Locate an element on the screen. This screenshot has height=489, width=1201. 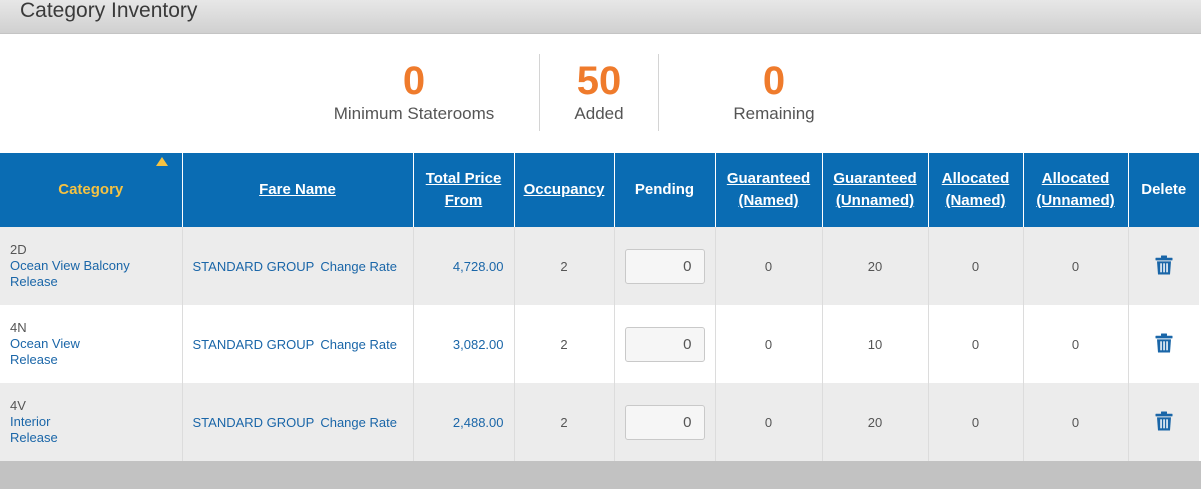
category-name-link: Ocean View is located at coordinates (45, 343).